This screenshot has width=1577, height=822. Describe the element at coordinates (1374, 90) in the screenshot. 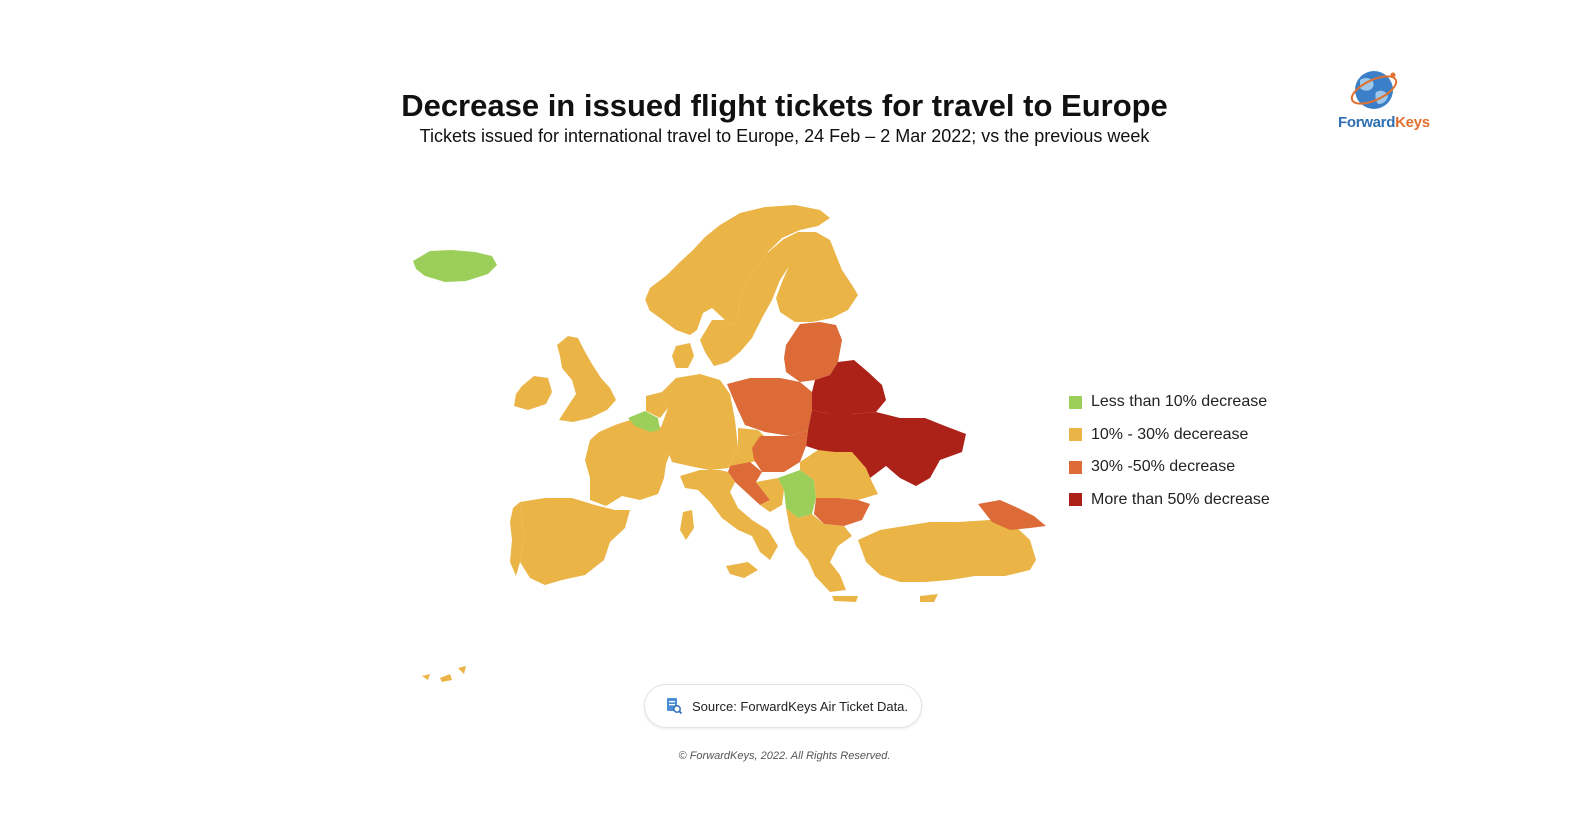

I see `forwardkeys-logo-globe-icon` at that location.